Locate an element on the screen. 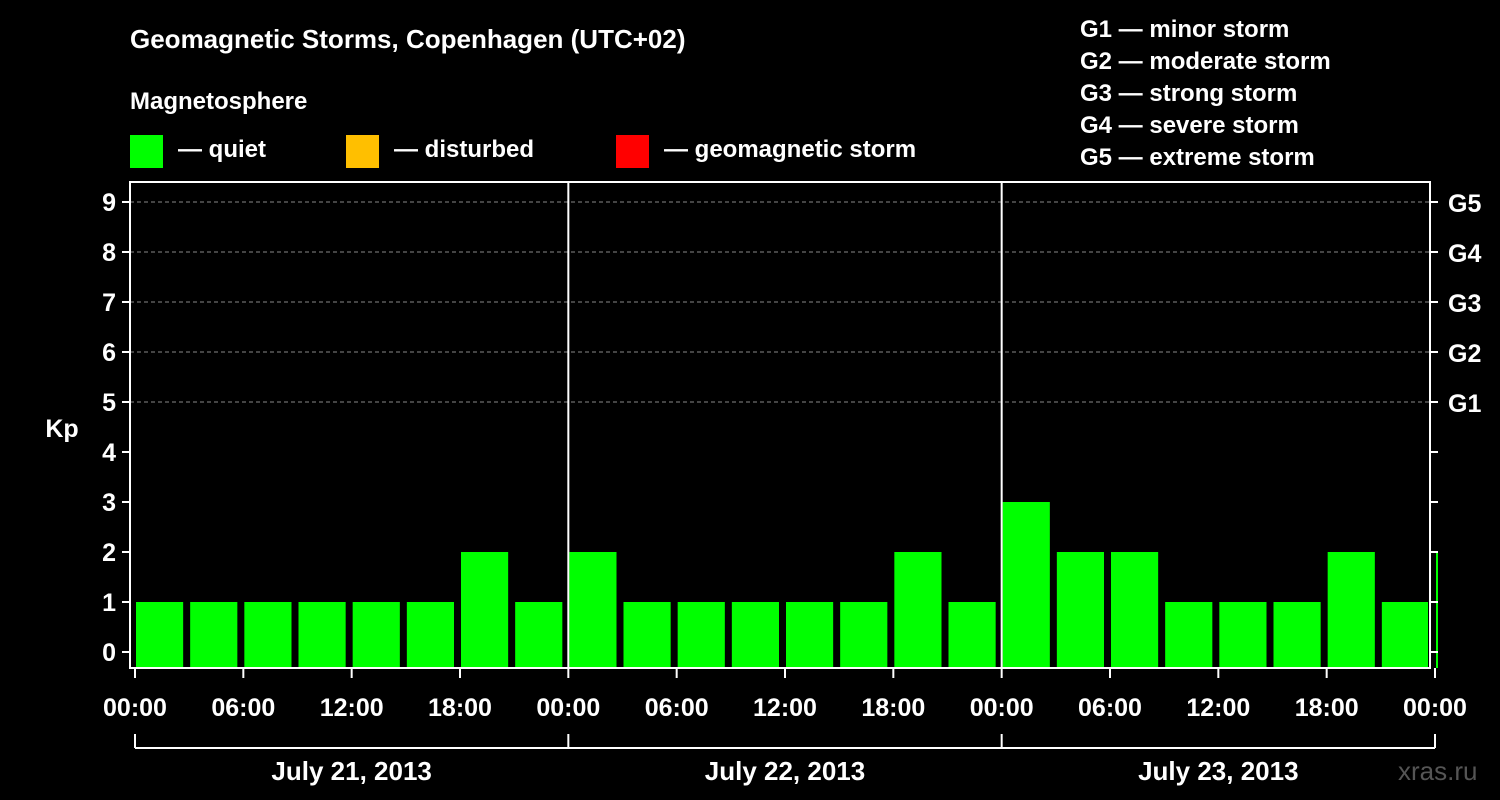 This screenshot has height=800, width=1500. x-tick-label-2: 06:00 is located at coordinates (243, 708).